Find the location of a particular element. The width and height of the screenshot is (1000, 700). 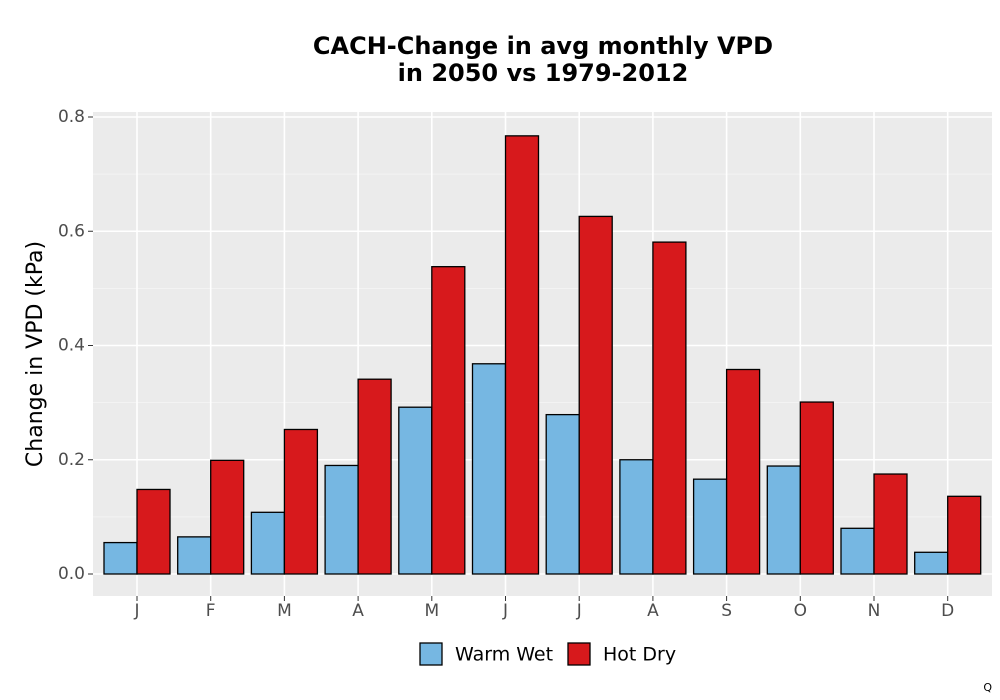

x-tick-label: D is located at coordinates (947, 611).